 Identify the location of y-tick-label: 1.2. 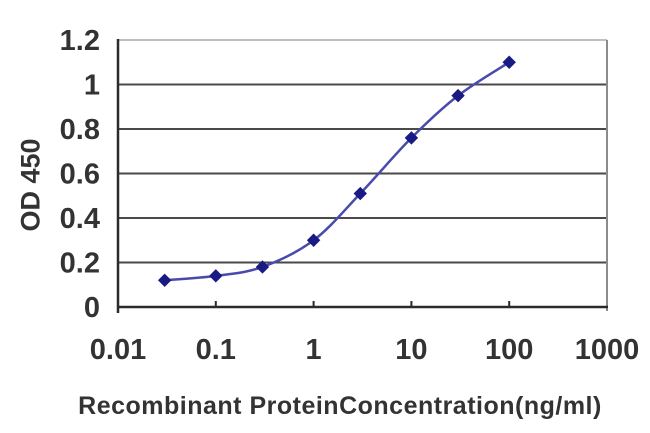
(80, 41).